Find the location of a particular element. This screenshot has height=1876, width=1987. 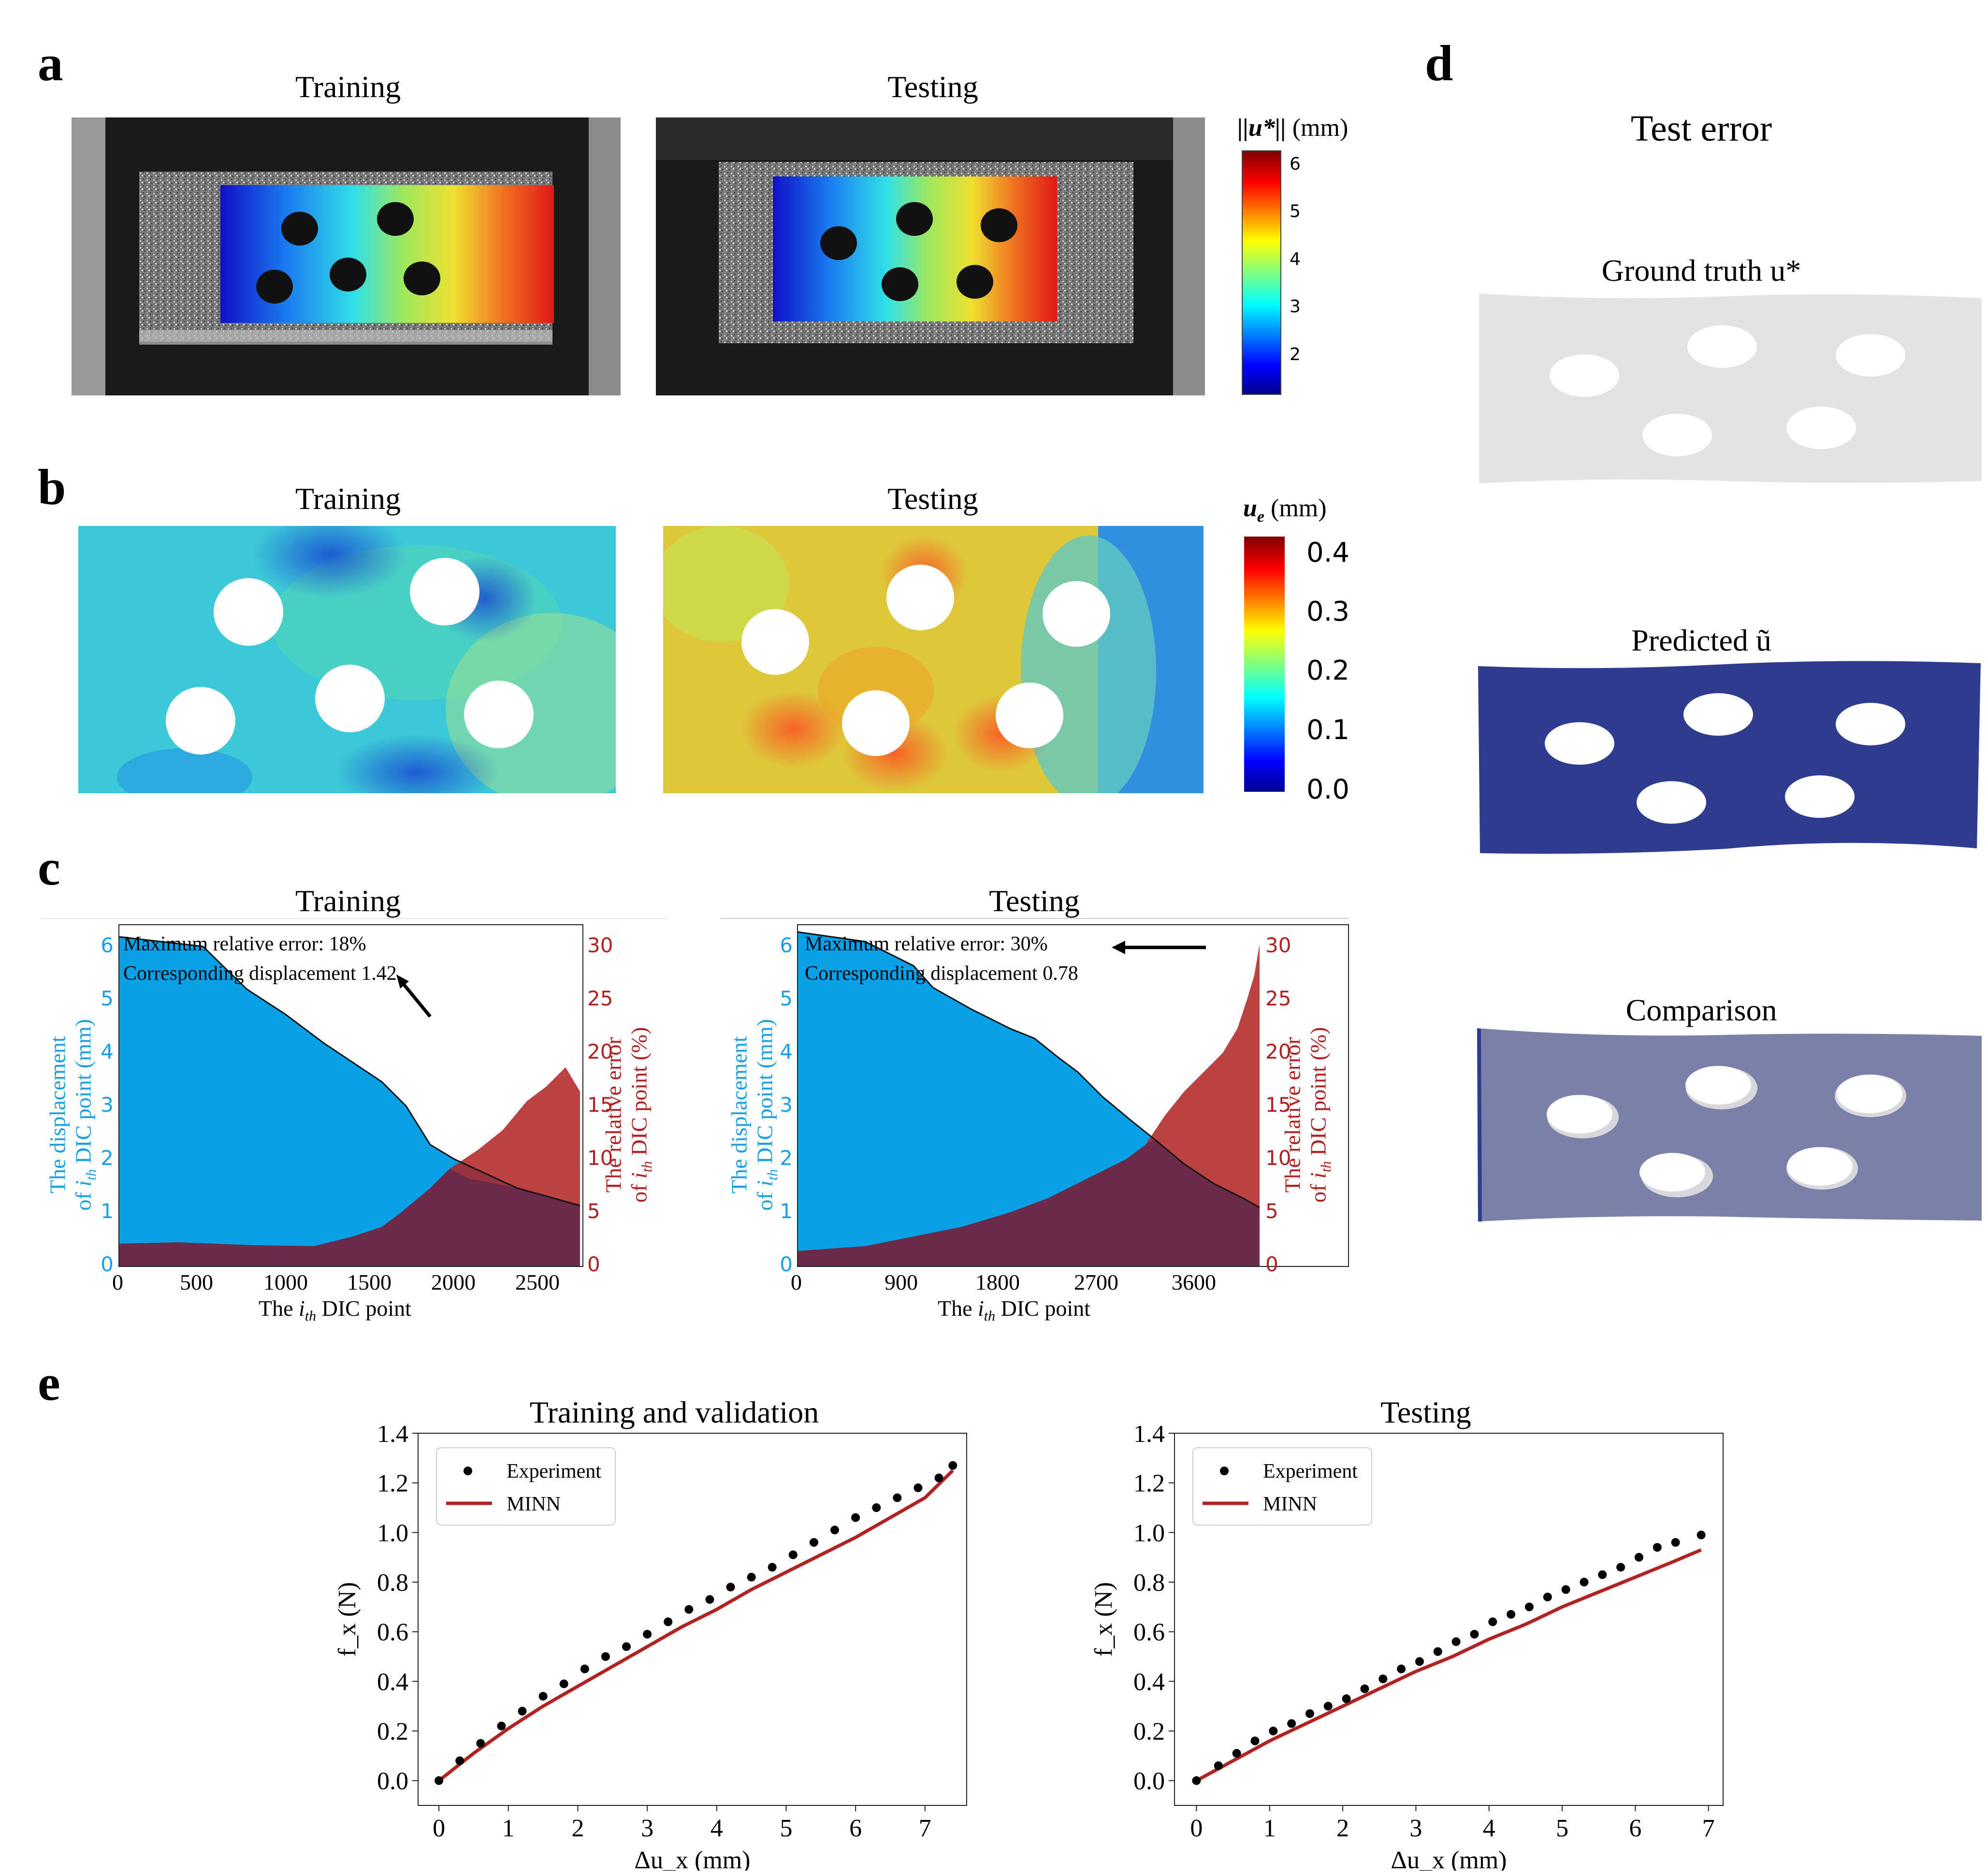

x-tick-label: 5 is located at coordinates (786, 1829).